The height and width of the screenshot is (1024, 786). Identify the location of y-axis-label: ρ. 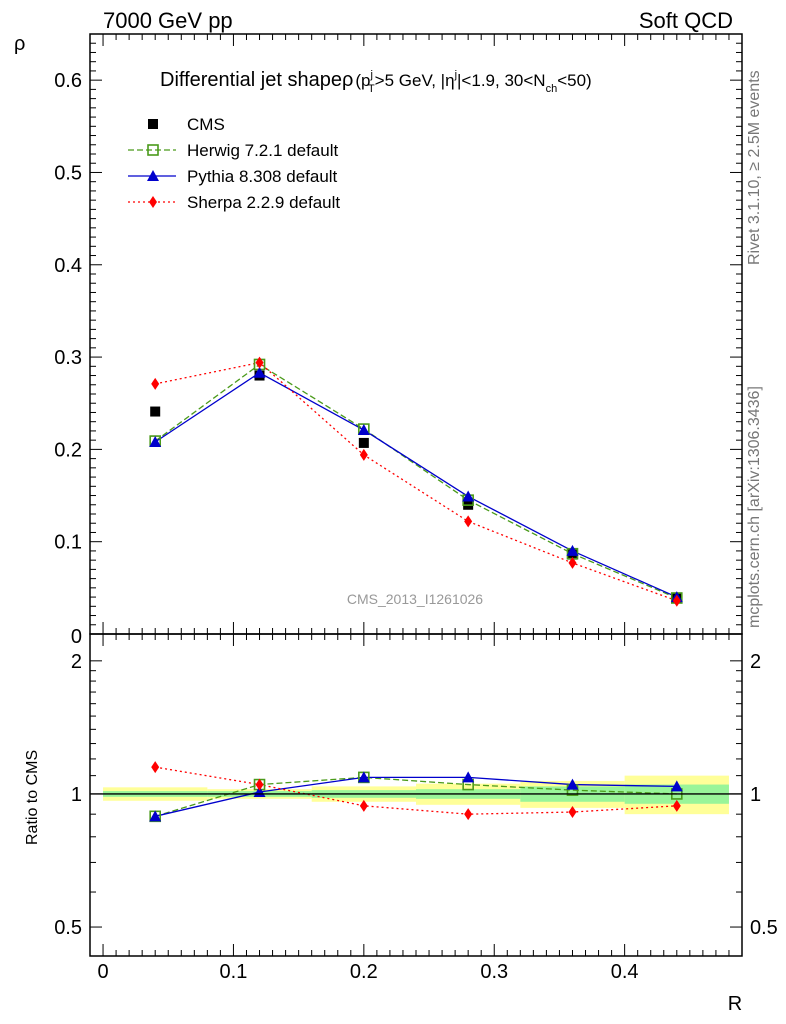
(19, 44).